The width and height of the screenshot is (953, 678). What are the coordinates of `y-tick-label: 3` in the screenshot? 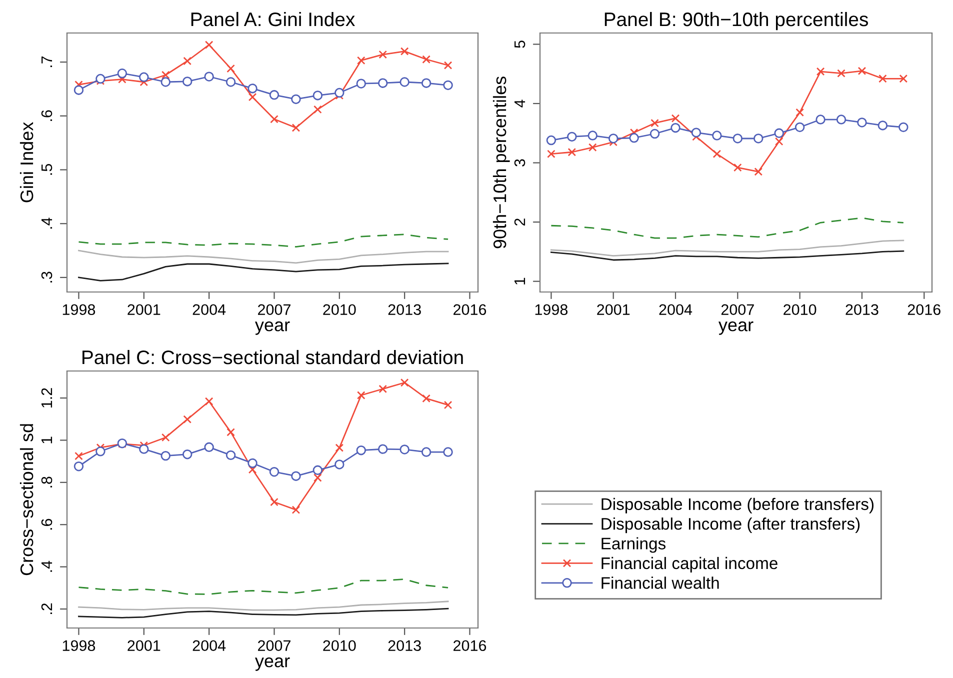 It's located at (520, 162).